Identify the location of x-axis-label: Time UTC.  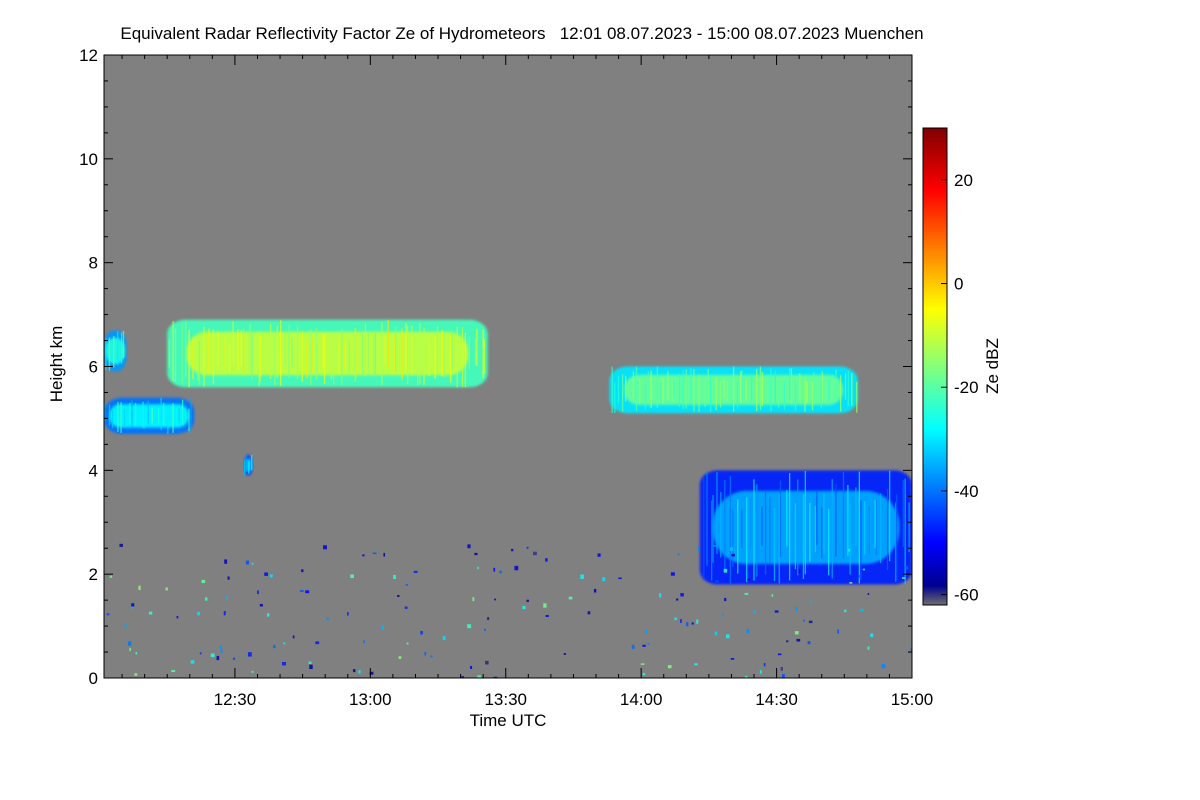
(508, 720).